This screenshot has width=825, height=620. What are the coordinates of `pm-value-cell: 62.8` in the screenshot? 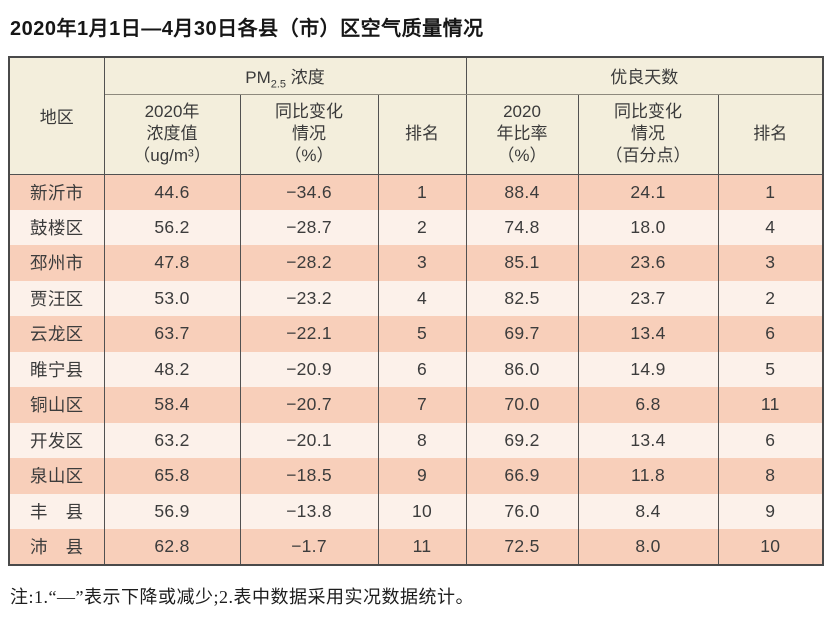 It's located at (172, 547).